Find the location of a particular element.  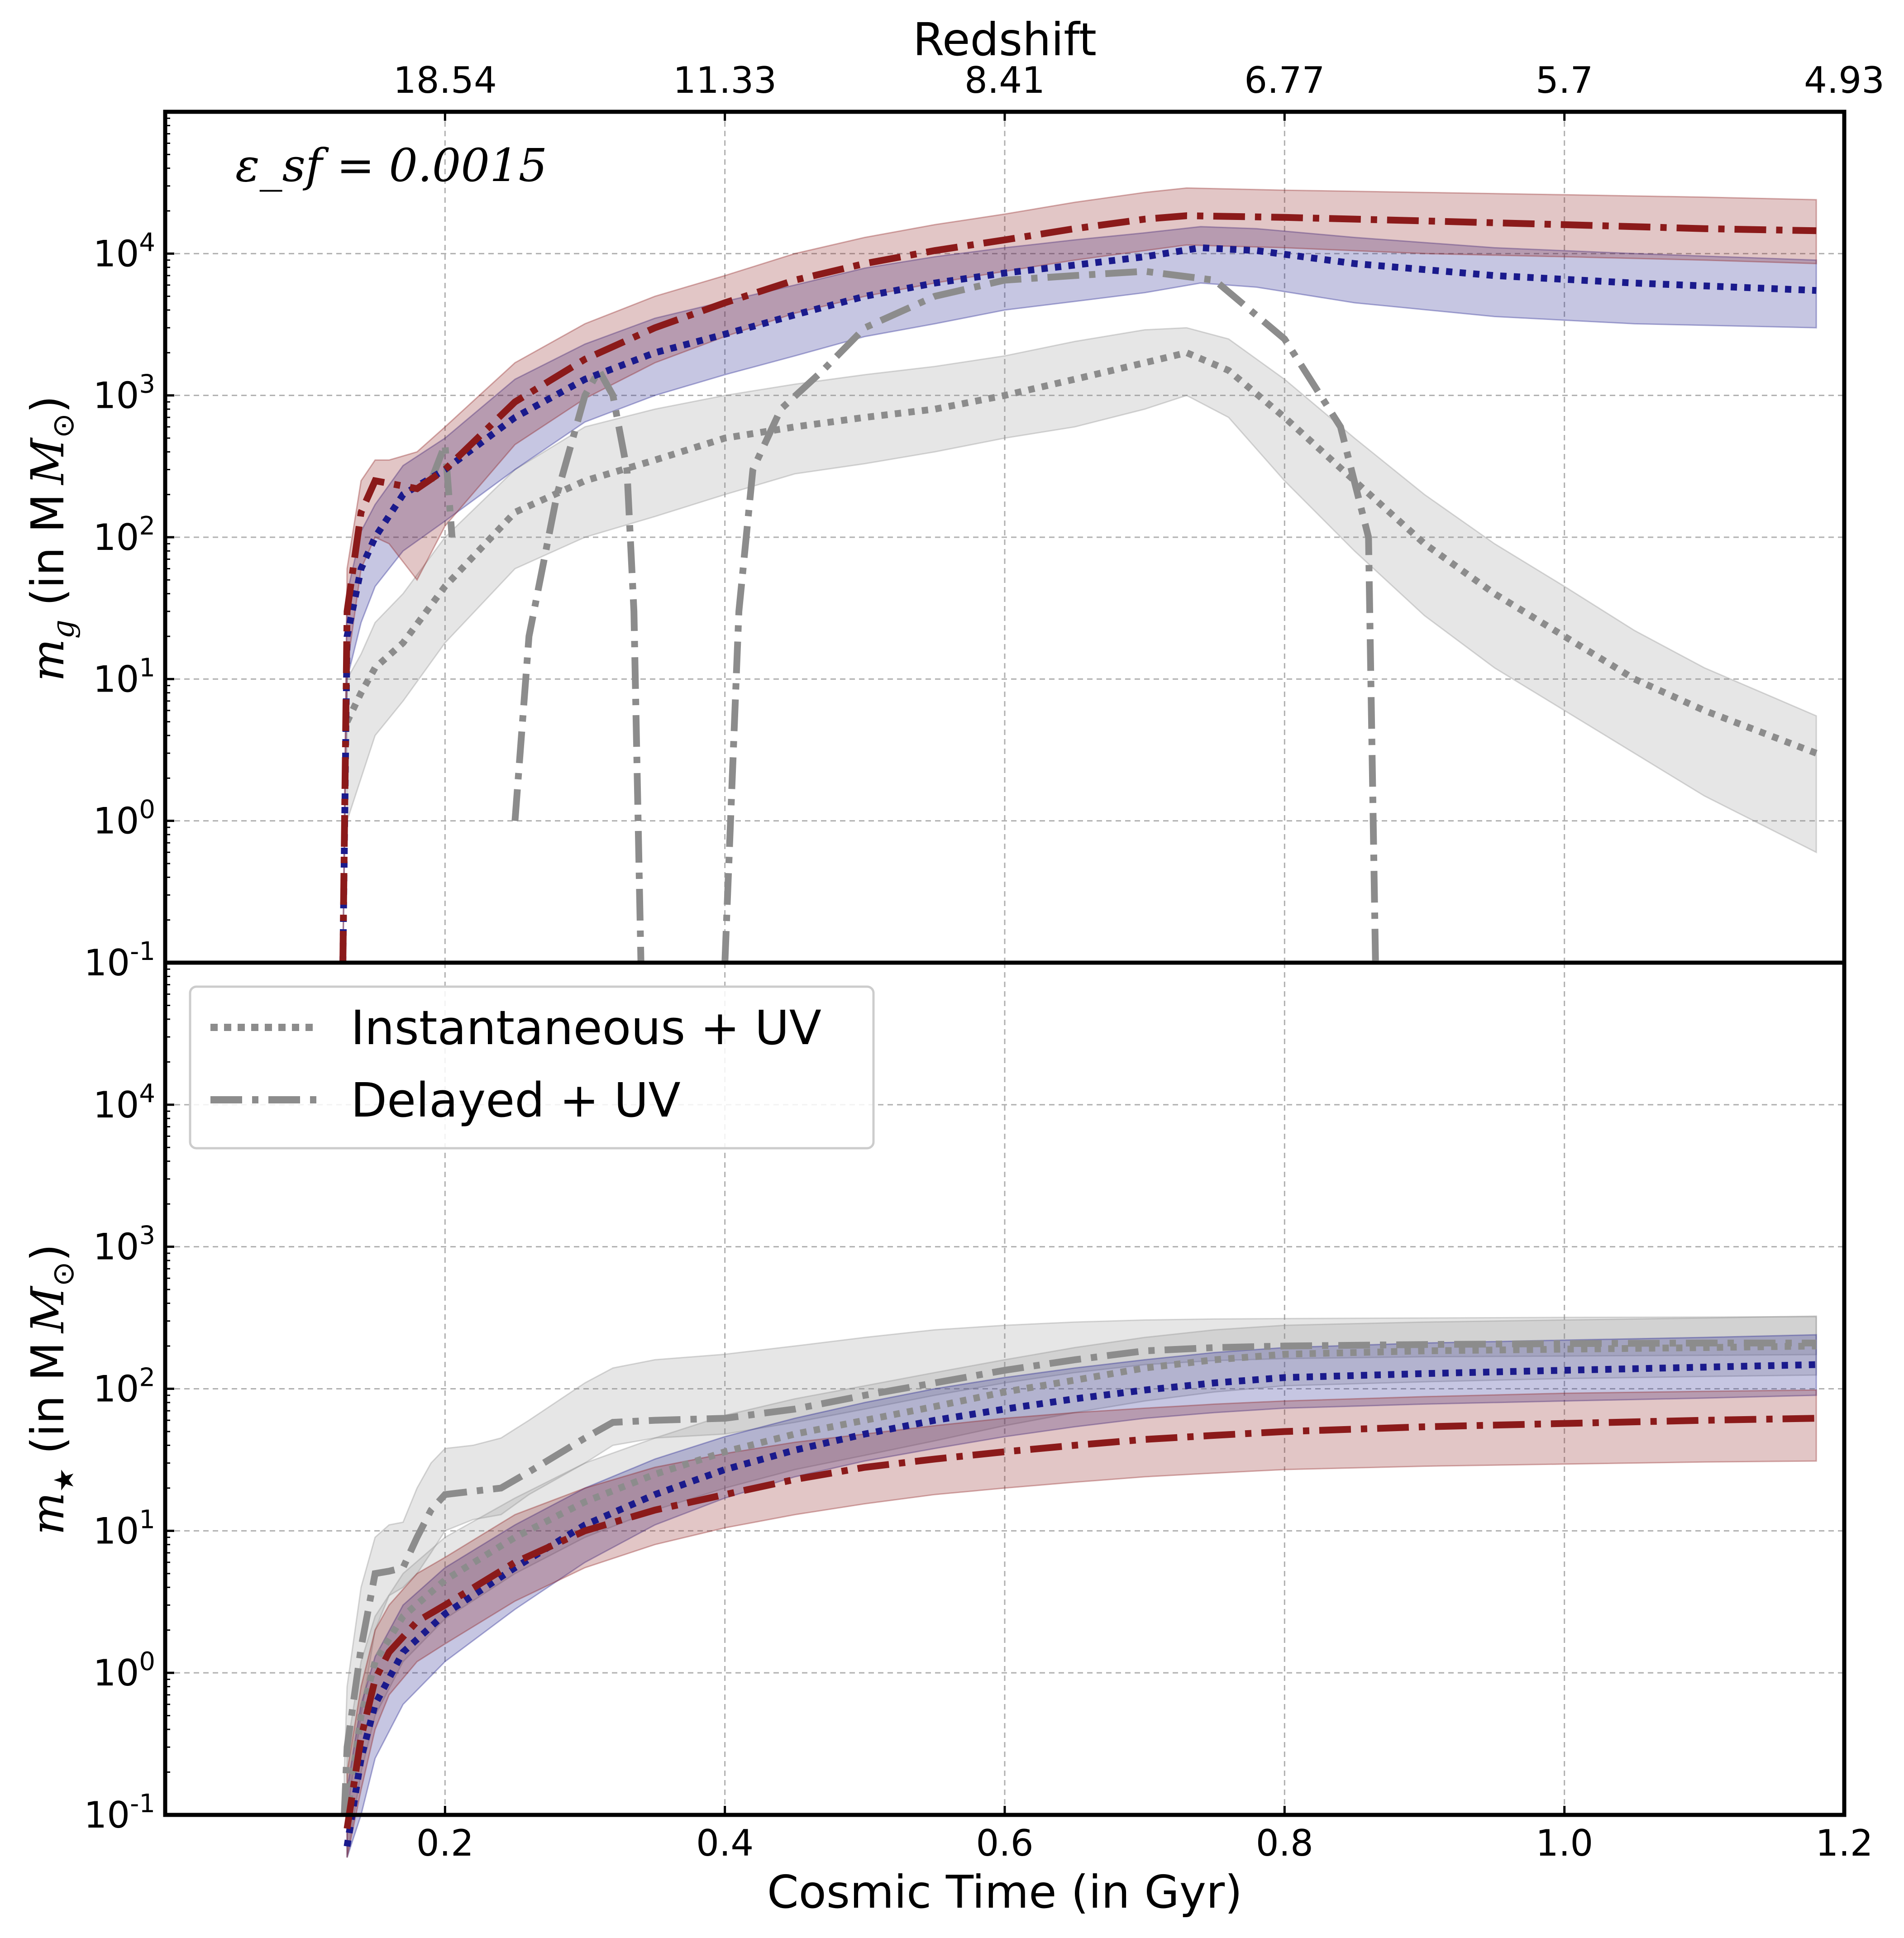

gas-y-axis-title: mg (in M M⊙) is located at coordinates (51, 539).